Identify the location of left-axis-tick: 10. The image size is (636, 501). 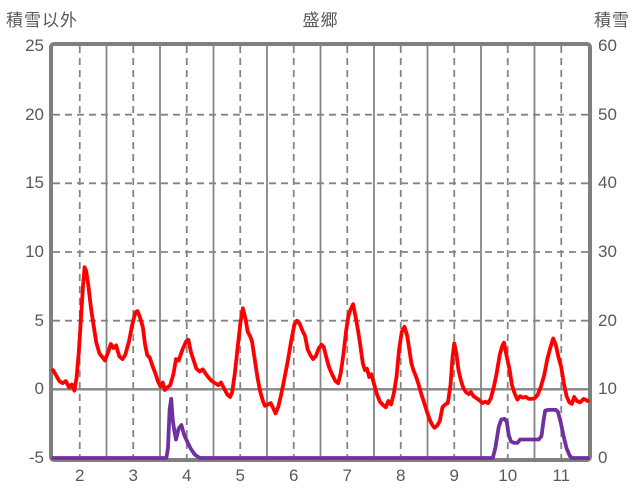
(34, 251).